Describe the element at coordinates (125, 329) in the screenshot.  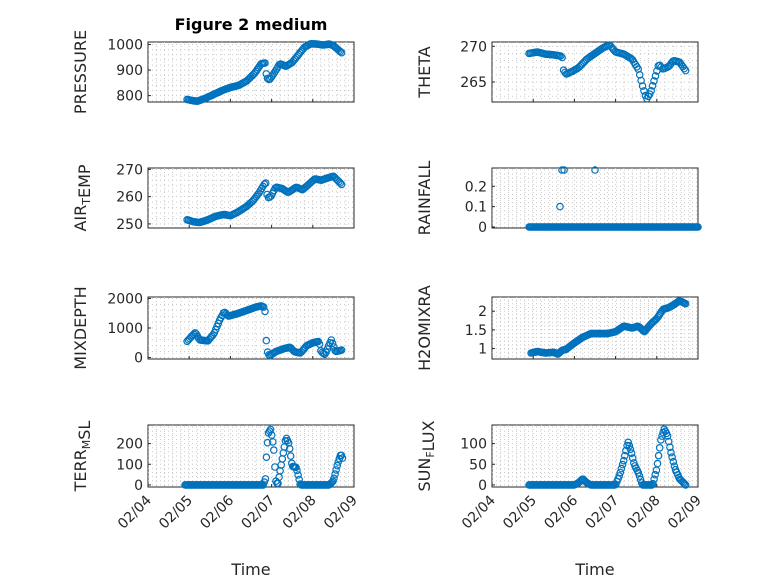
I see `y-tick-label: 1000` at that location.